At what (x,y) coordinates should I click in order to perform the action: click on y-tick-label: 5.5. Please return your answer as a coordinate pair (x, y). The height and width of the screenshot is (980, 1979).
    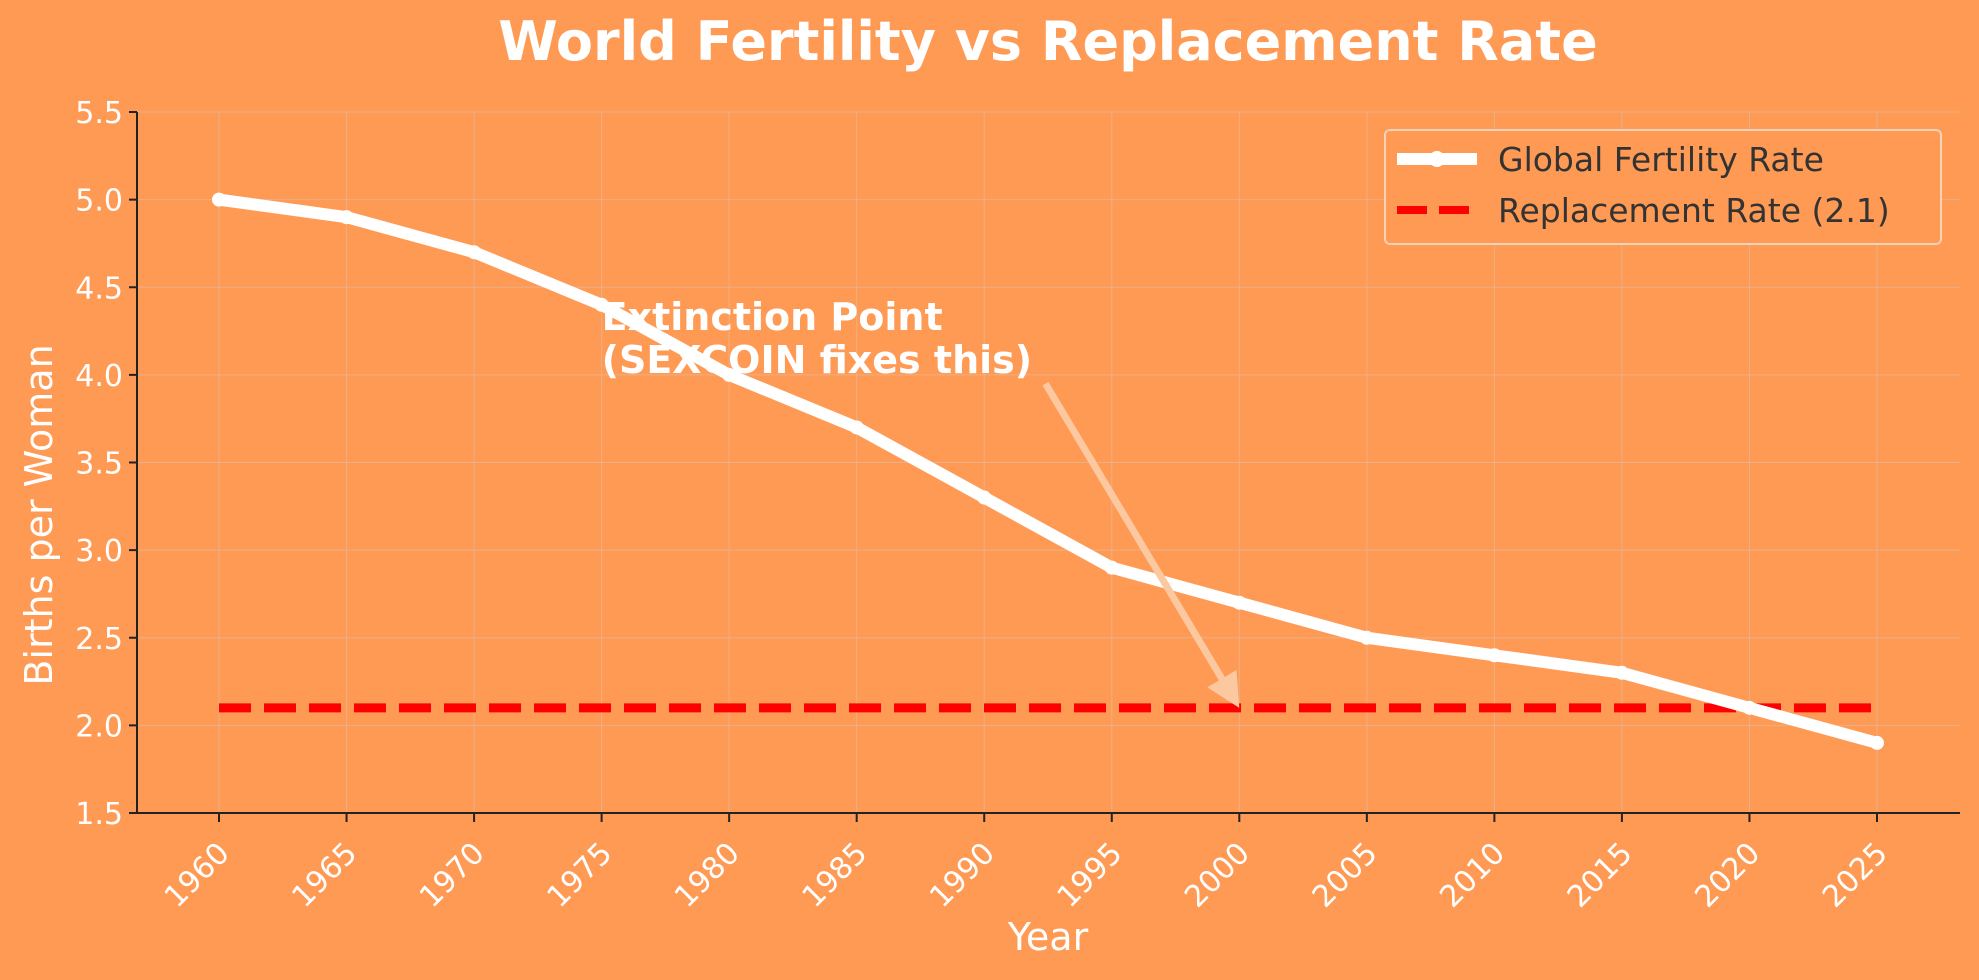
    Looking at the image, I should click on (99, 113).